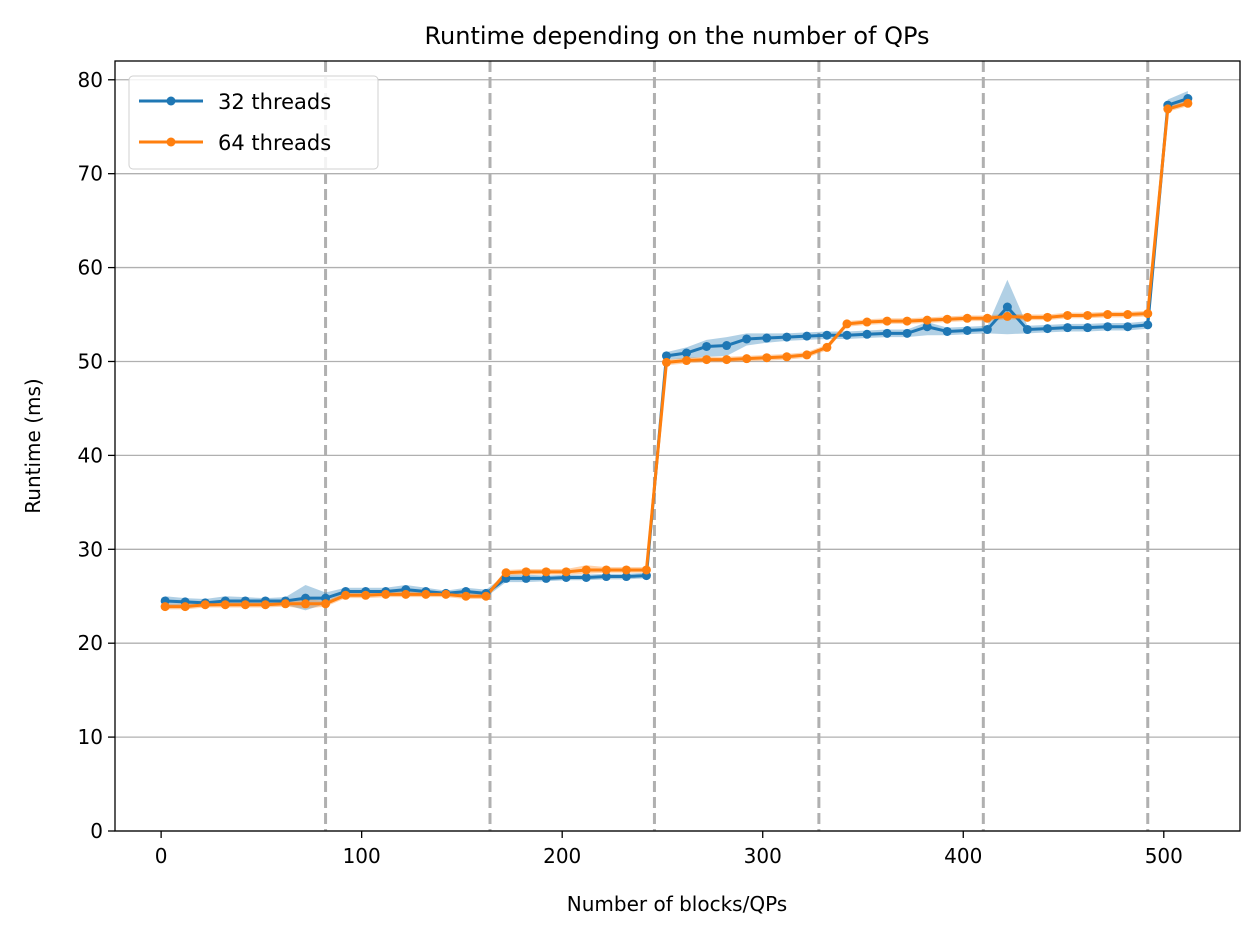 This screenshot has height=938, width=1260. Describe the element at coordinates (676, 36) in the screenshot. I see `chart-title: Runtime depending on the number of QPs` at that location.